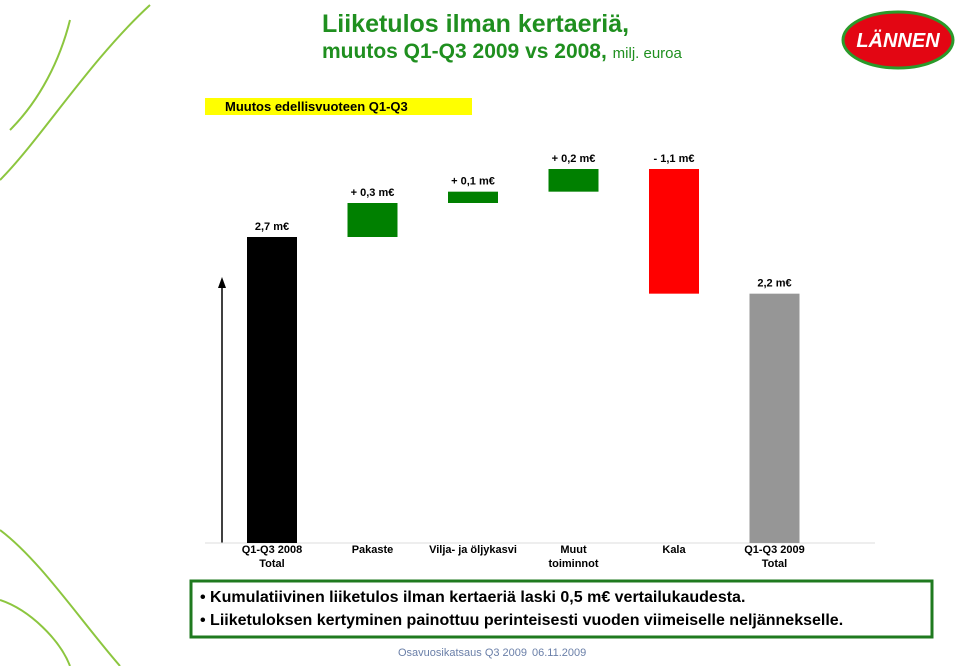 This screenshot has width=960, height=666. What do you see at coordinates (674, 159) in the screenshot?
I see `value-label: - 1,1 m€` at bounding box center [674, 159].